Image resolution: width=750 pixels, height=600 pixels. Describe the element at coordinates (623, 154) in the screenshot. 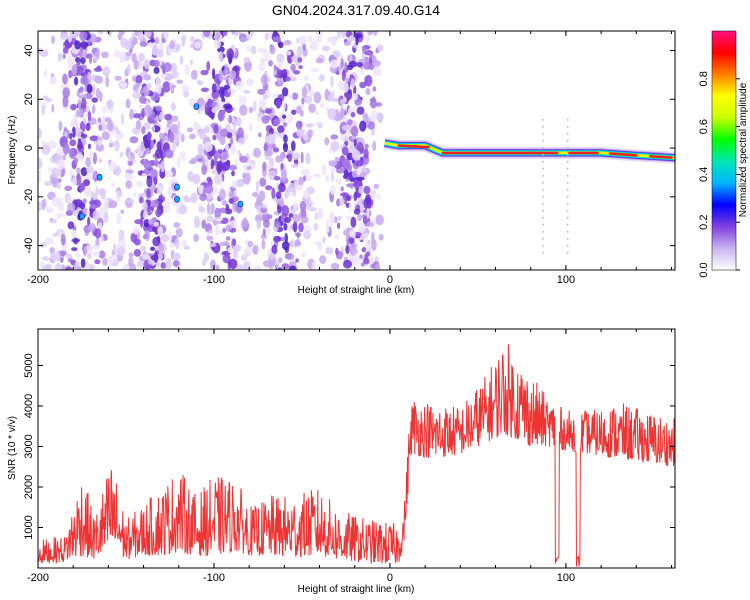

I see `ridge-peak` at that location.